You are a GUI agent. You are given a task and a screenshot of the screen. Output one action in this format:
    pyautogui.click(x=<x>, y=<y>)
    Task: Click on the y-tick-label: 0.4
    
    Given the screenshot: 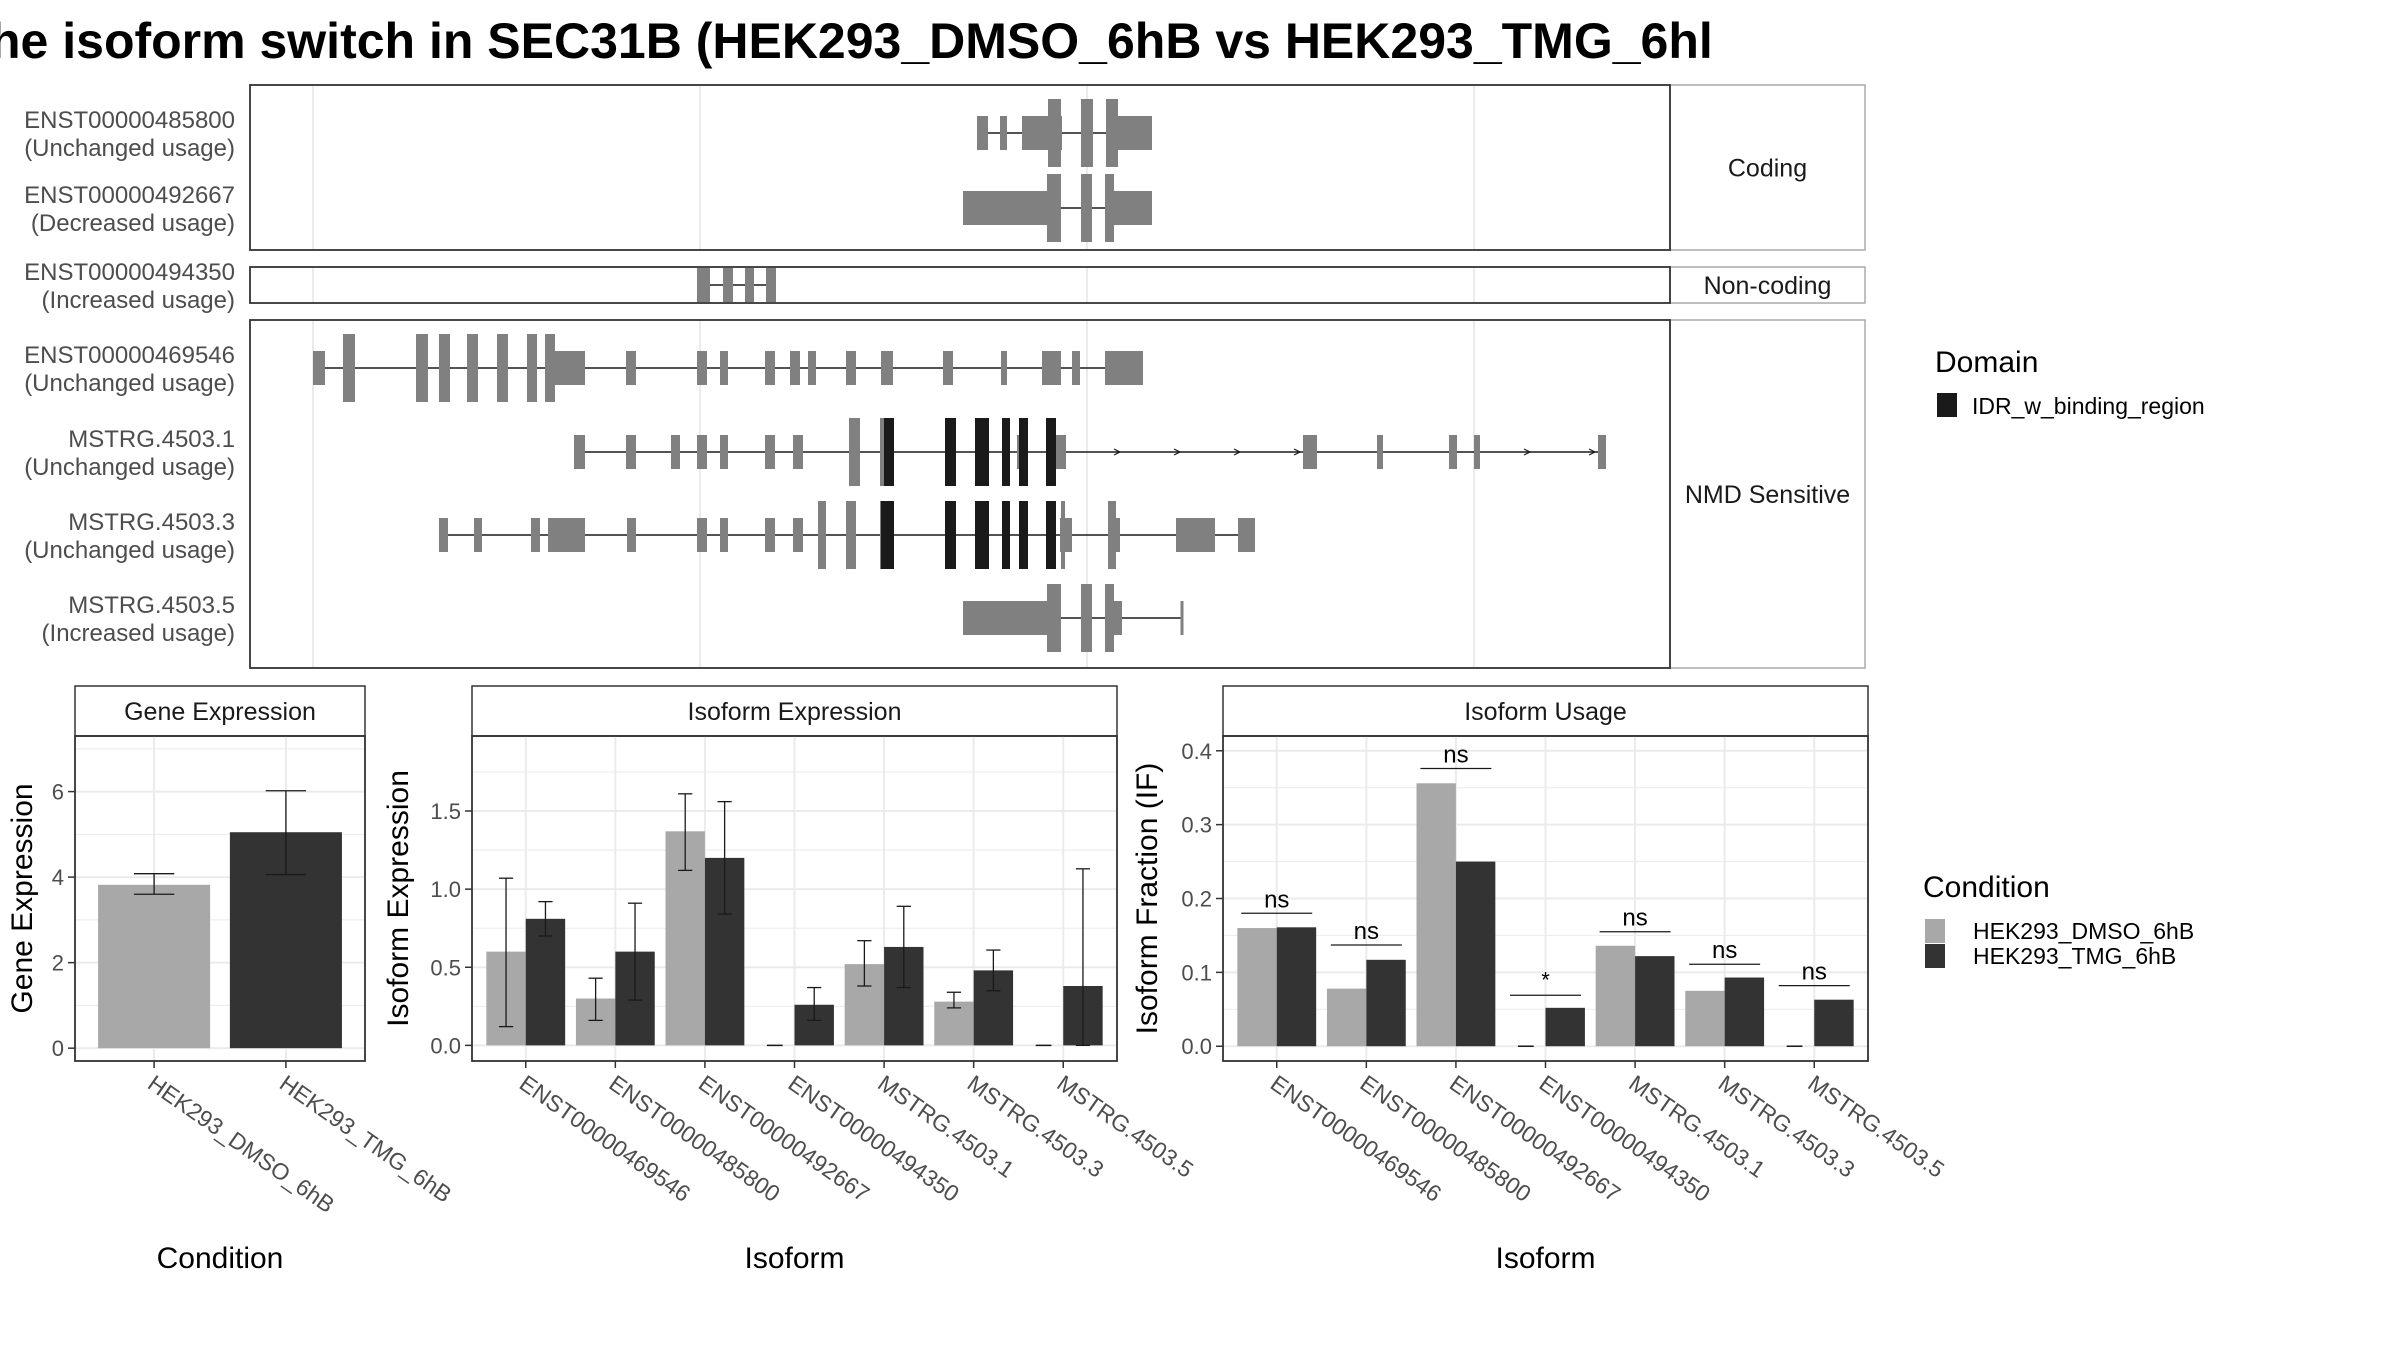 What is the action you would take?
    pyautogui.click(x=1196, y=751)
    